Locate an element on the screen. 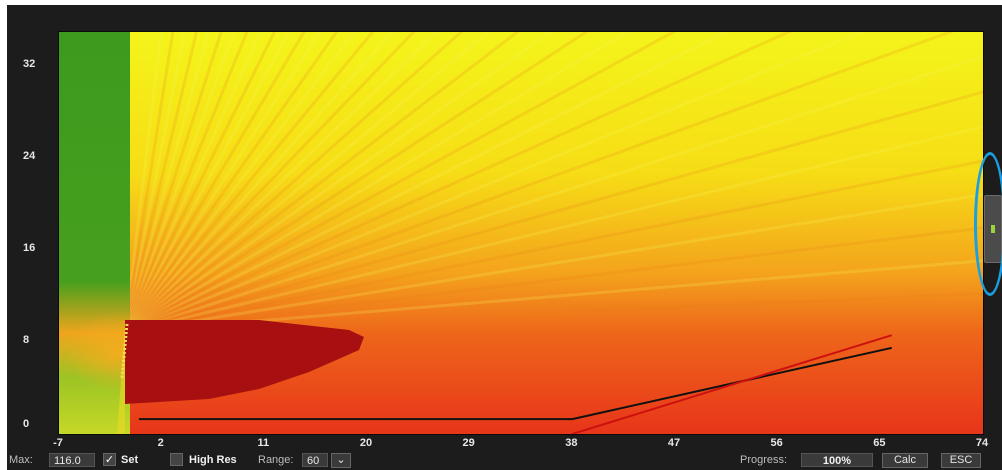  x-tick-label: 65 is located at coordinates (879, 443).